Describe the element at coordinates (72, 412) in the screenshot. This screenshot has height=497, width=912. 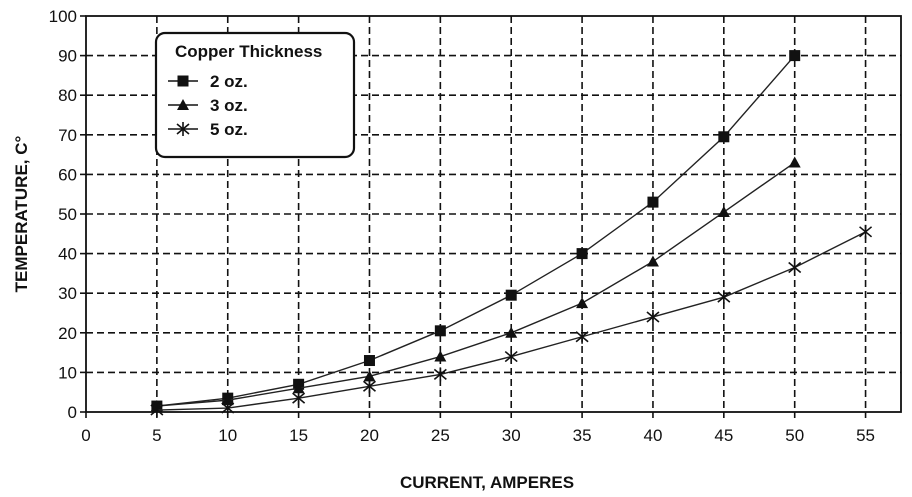
I see `y-tick-label: 0` at that location.